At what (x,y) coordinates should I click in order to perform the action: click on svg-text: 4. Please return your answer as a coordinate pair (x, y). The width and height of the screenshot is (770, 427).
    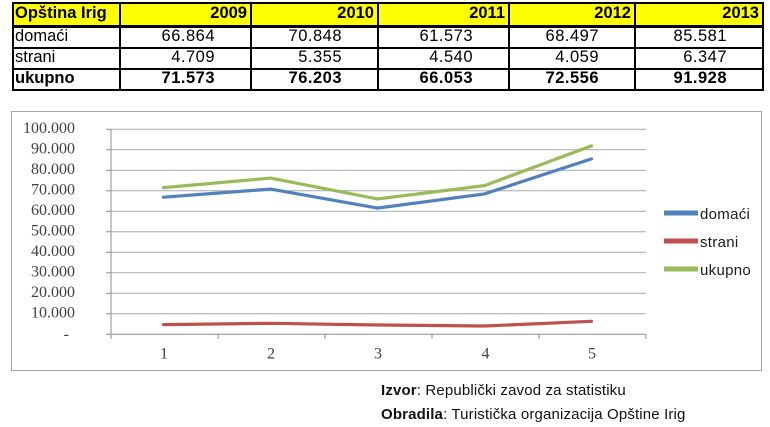
    Looking at the image, I should click on (486, 354).